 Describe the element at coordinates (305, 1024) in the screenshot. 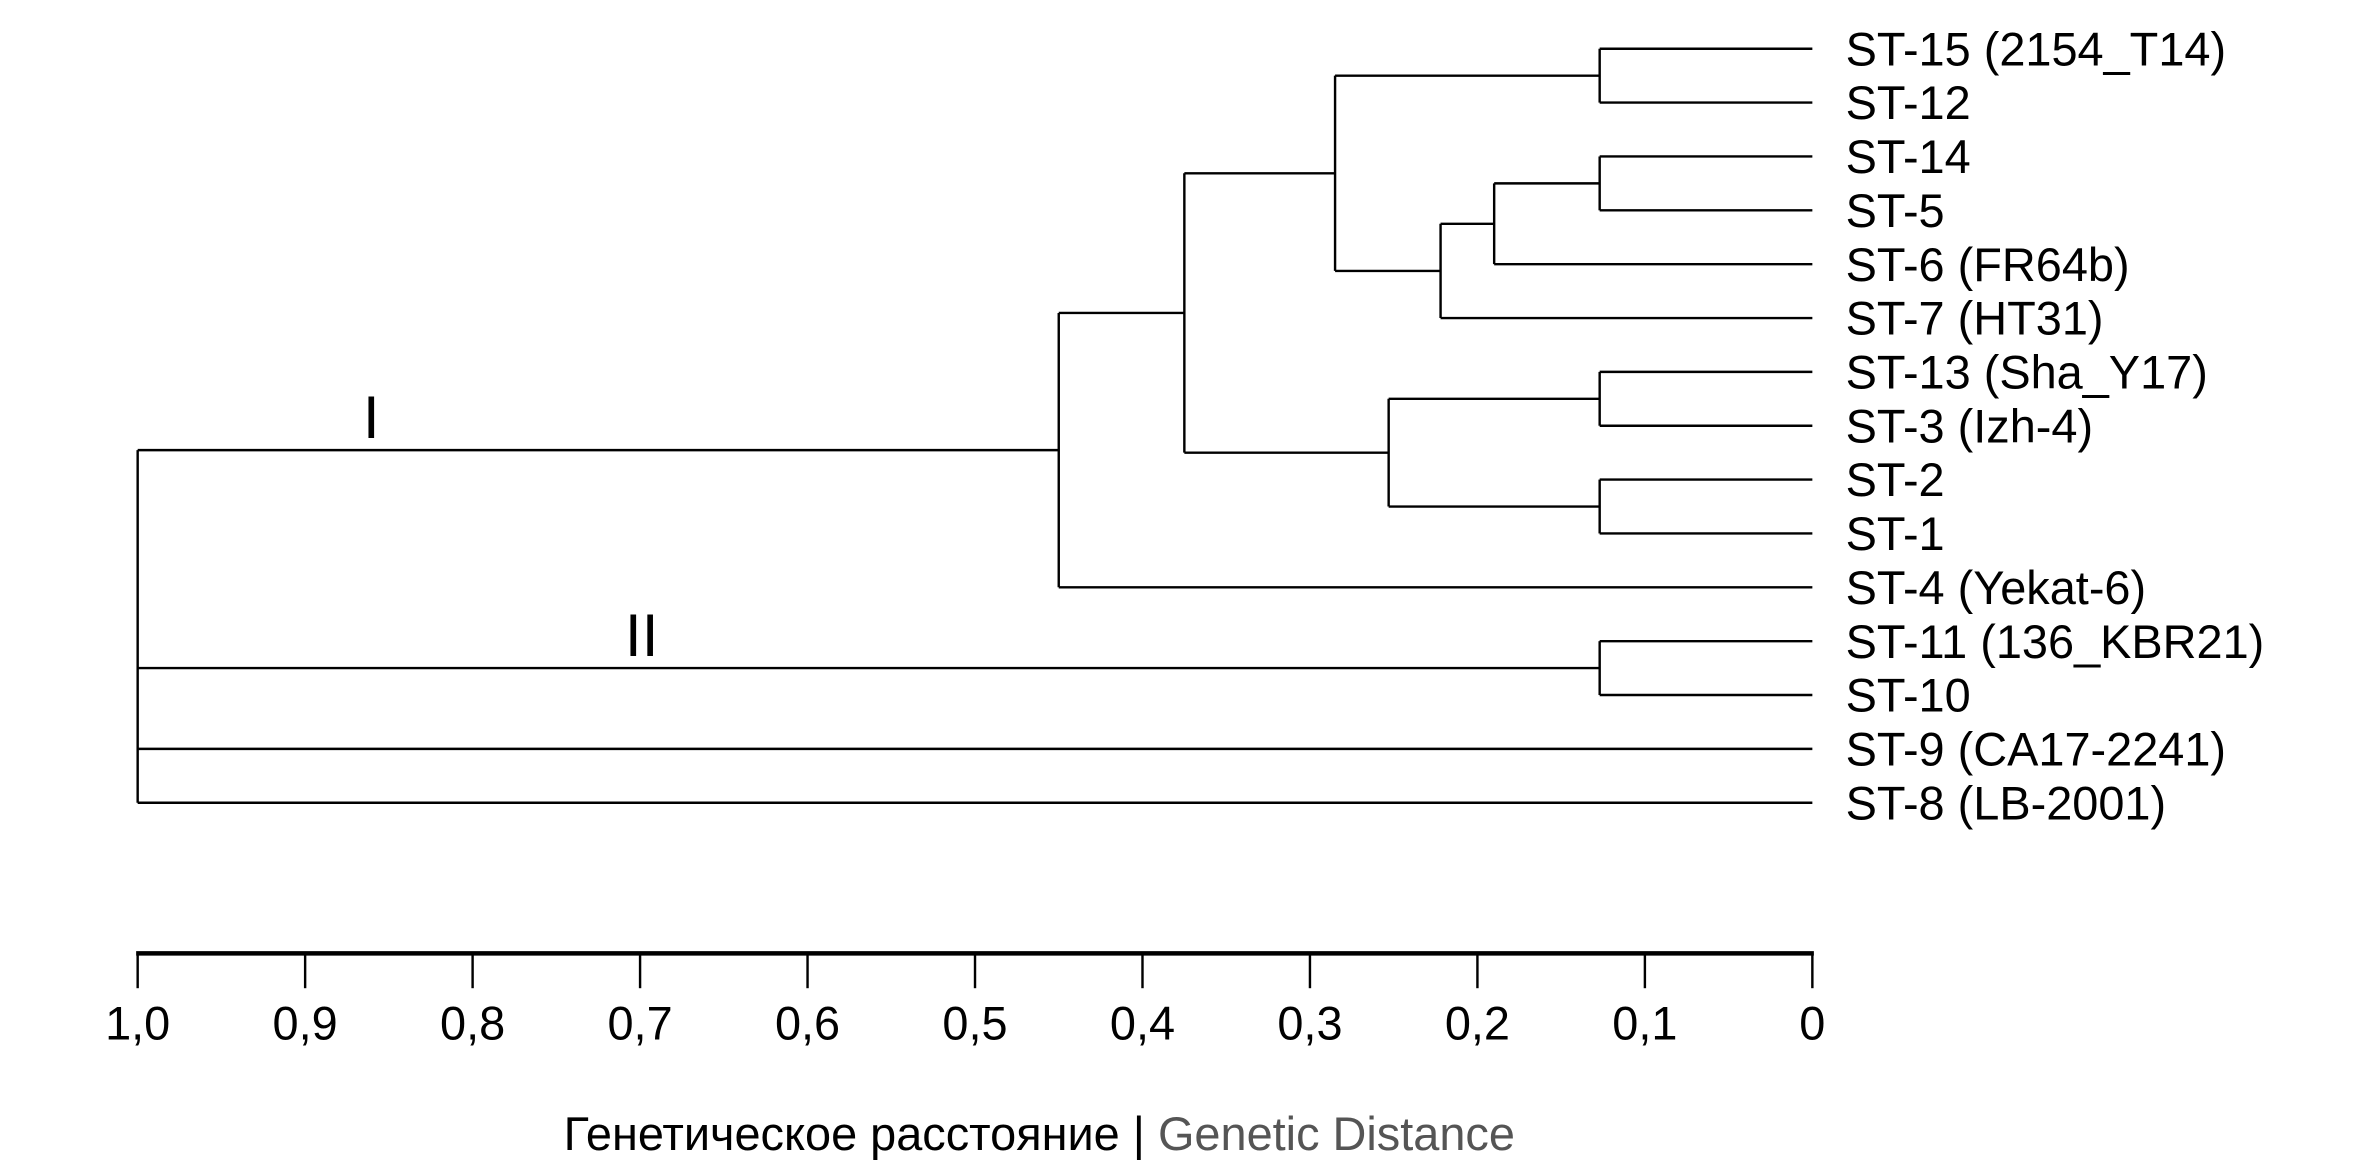

I see `axis-tick-label: 0,9` at that location.